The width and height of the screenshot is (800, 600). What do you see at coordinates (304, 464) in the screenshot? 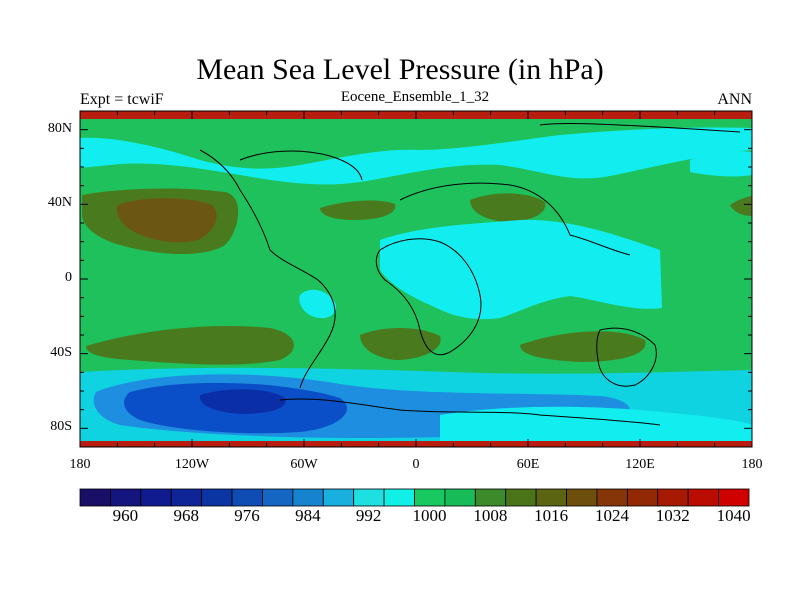
I see `lon-tick-label: 60W` at bounding box center [304, 464].